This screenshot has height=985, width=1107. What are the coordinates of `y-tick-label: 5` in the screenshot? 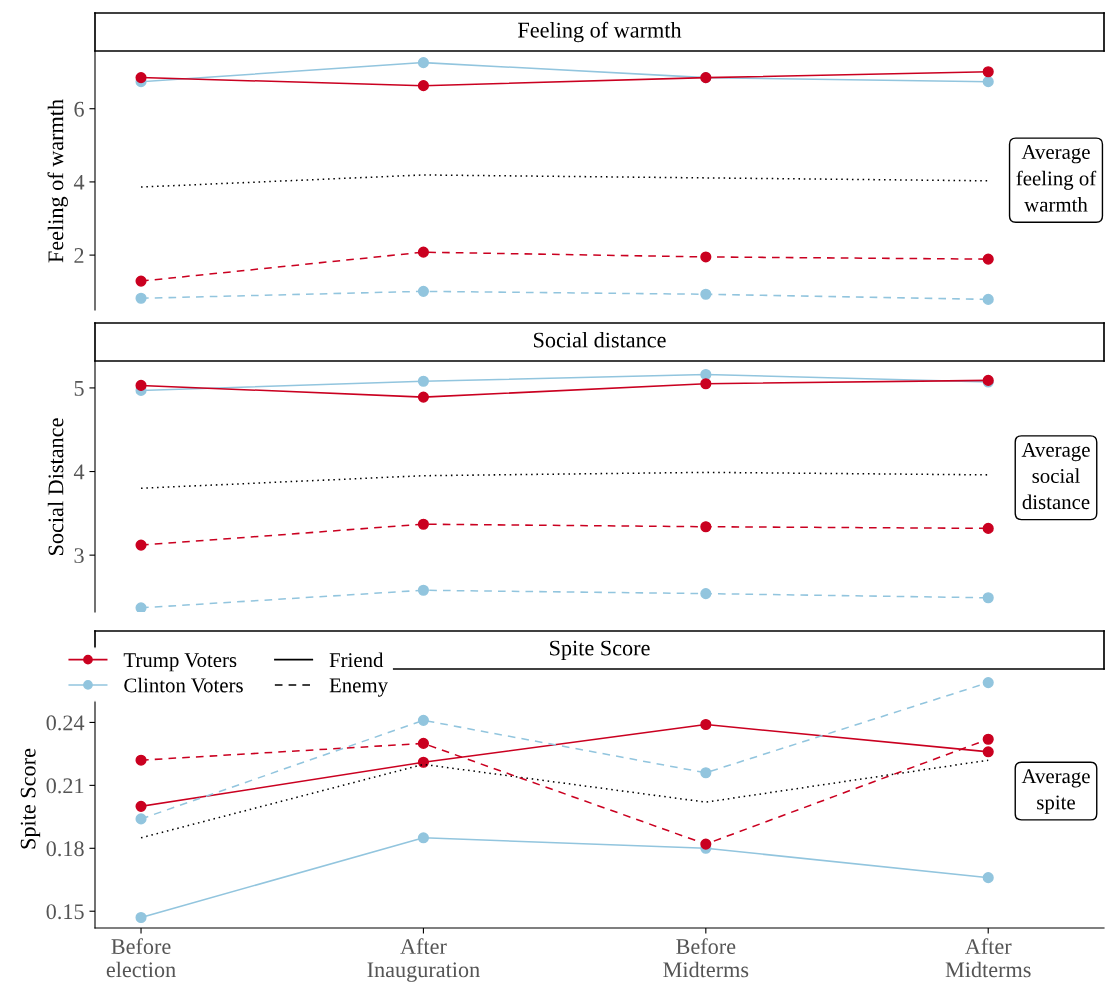 It's located at (79, 388).